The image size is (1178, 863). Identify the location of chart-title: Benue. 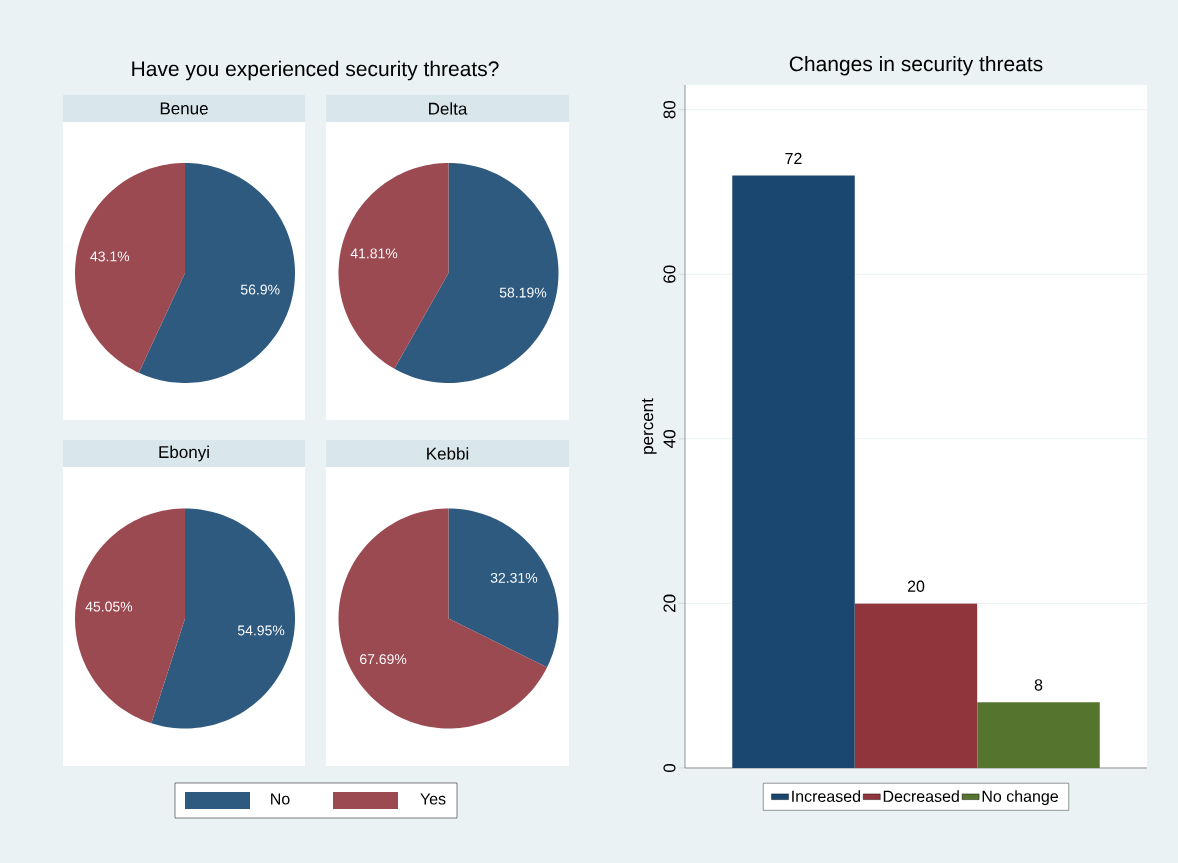
(184, 108).